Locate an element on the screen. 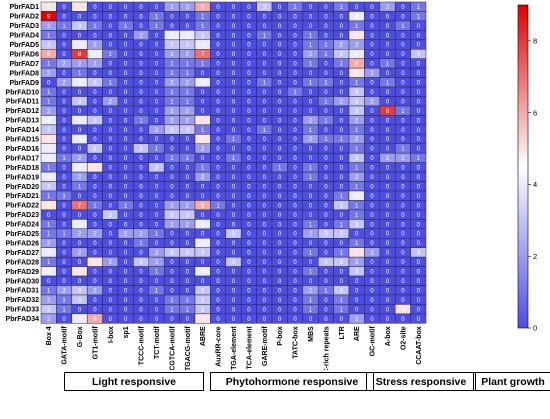 The height and width of the screenshot is (419, 550). column-label: GARE-motif is located at coordinates (265, 346).